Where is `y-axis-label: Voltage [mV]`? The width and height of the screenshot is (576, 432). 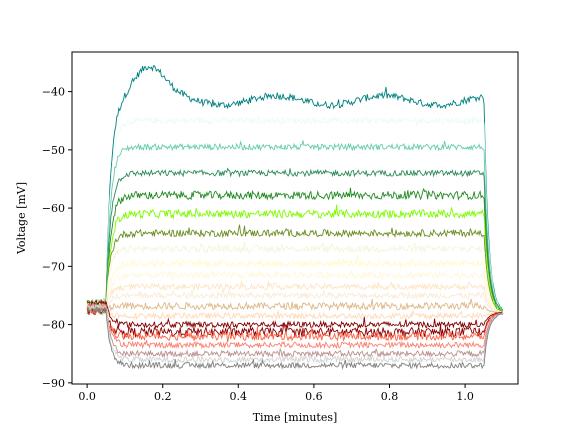
y-axis-label: Voltage [mV] is located at coordinates (21, 218).